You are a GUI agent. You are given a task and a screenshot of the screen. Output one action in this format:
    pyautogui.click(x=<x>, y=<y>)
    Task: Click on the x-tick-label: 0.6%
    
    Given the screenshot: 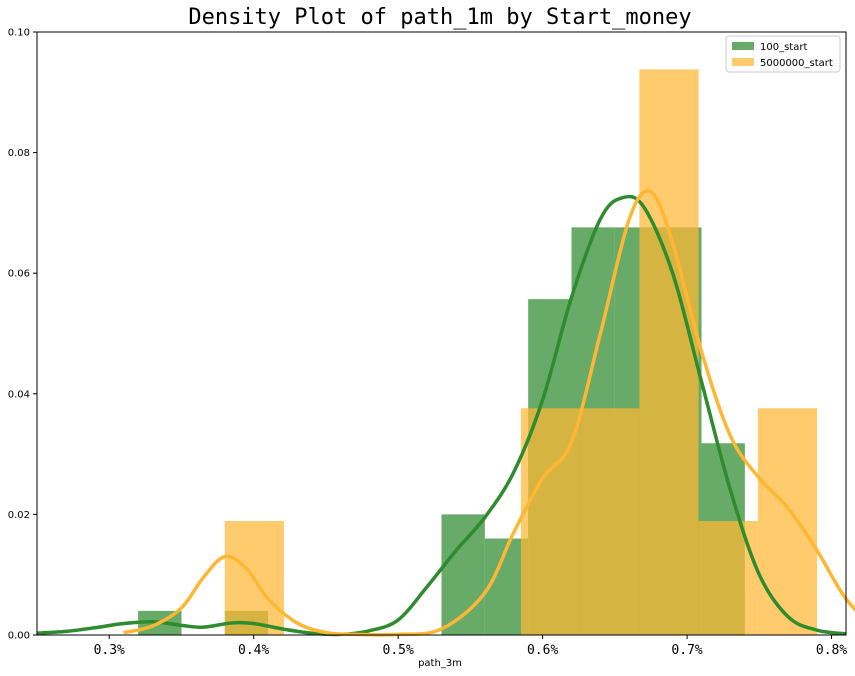 What is the action you would take?
    pyautogui.click(x=542, y=650)
    